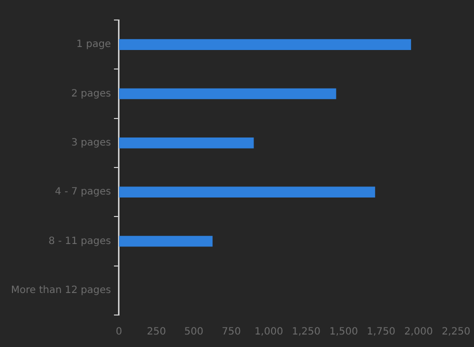 The width and height of the screenshot is (474, 347). Describe the element at coordinates (119, 332) in the screenshot. I see `x-tick-label: 0` at that location.